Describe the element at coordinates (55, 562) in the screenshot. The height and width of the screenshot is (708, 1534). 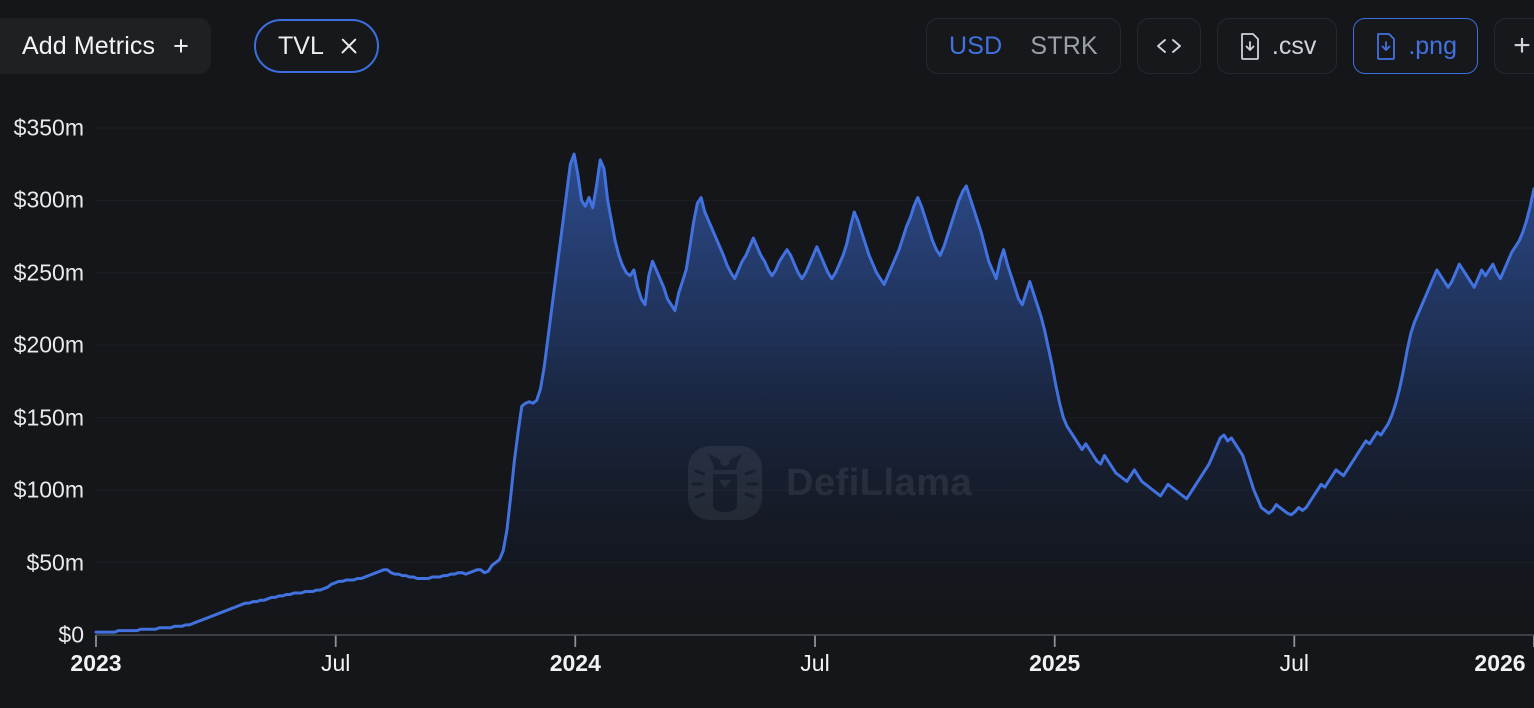
I see `y-axis-tick-label: $50m` at that location.